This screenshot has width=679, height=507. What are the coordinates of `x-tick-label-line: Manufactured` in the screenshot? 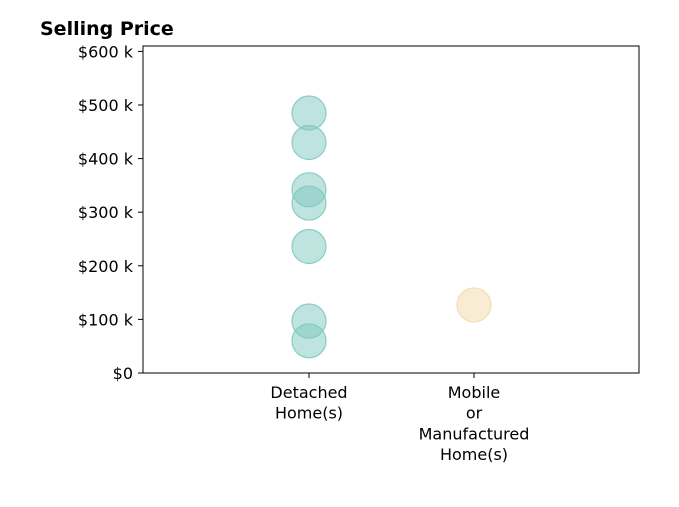 It's located at (474, 433).